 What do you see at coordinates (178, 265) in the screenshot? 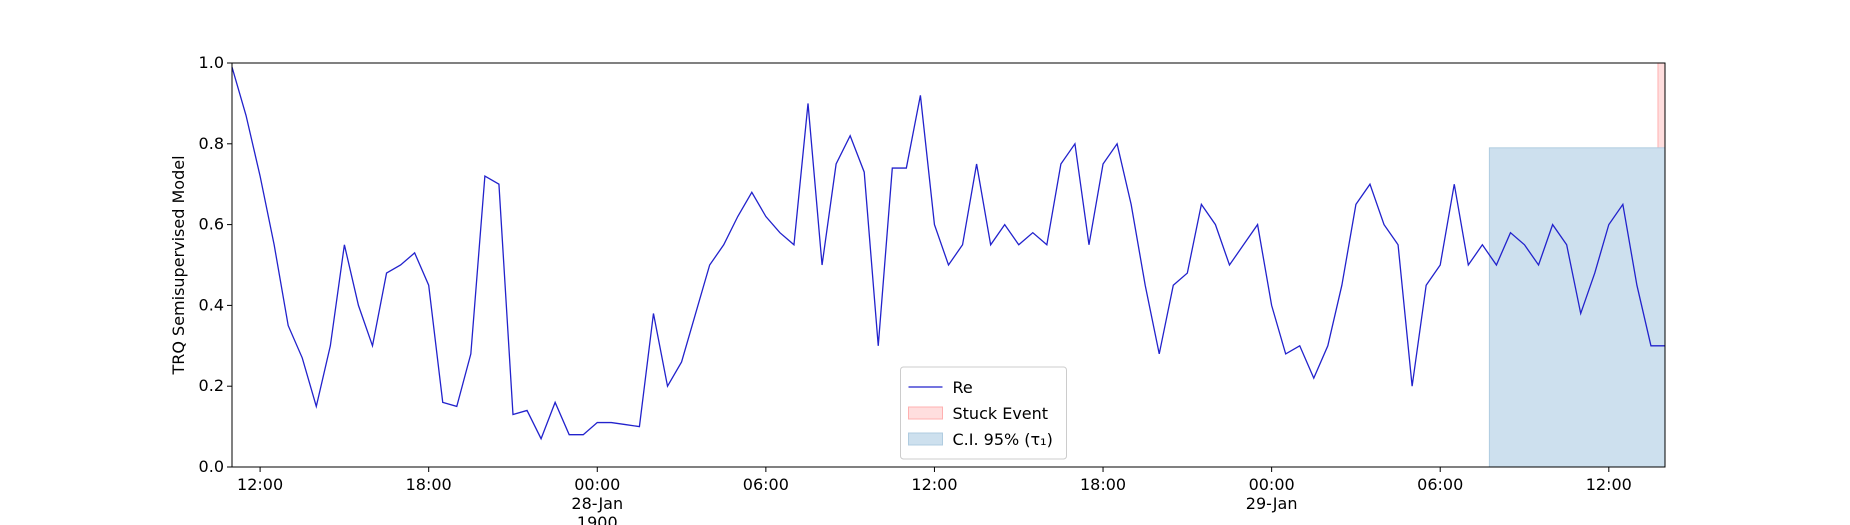
I see `y-axis-label: TRQ Semisupervised Model` at bounding box center [178, 265].